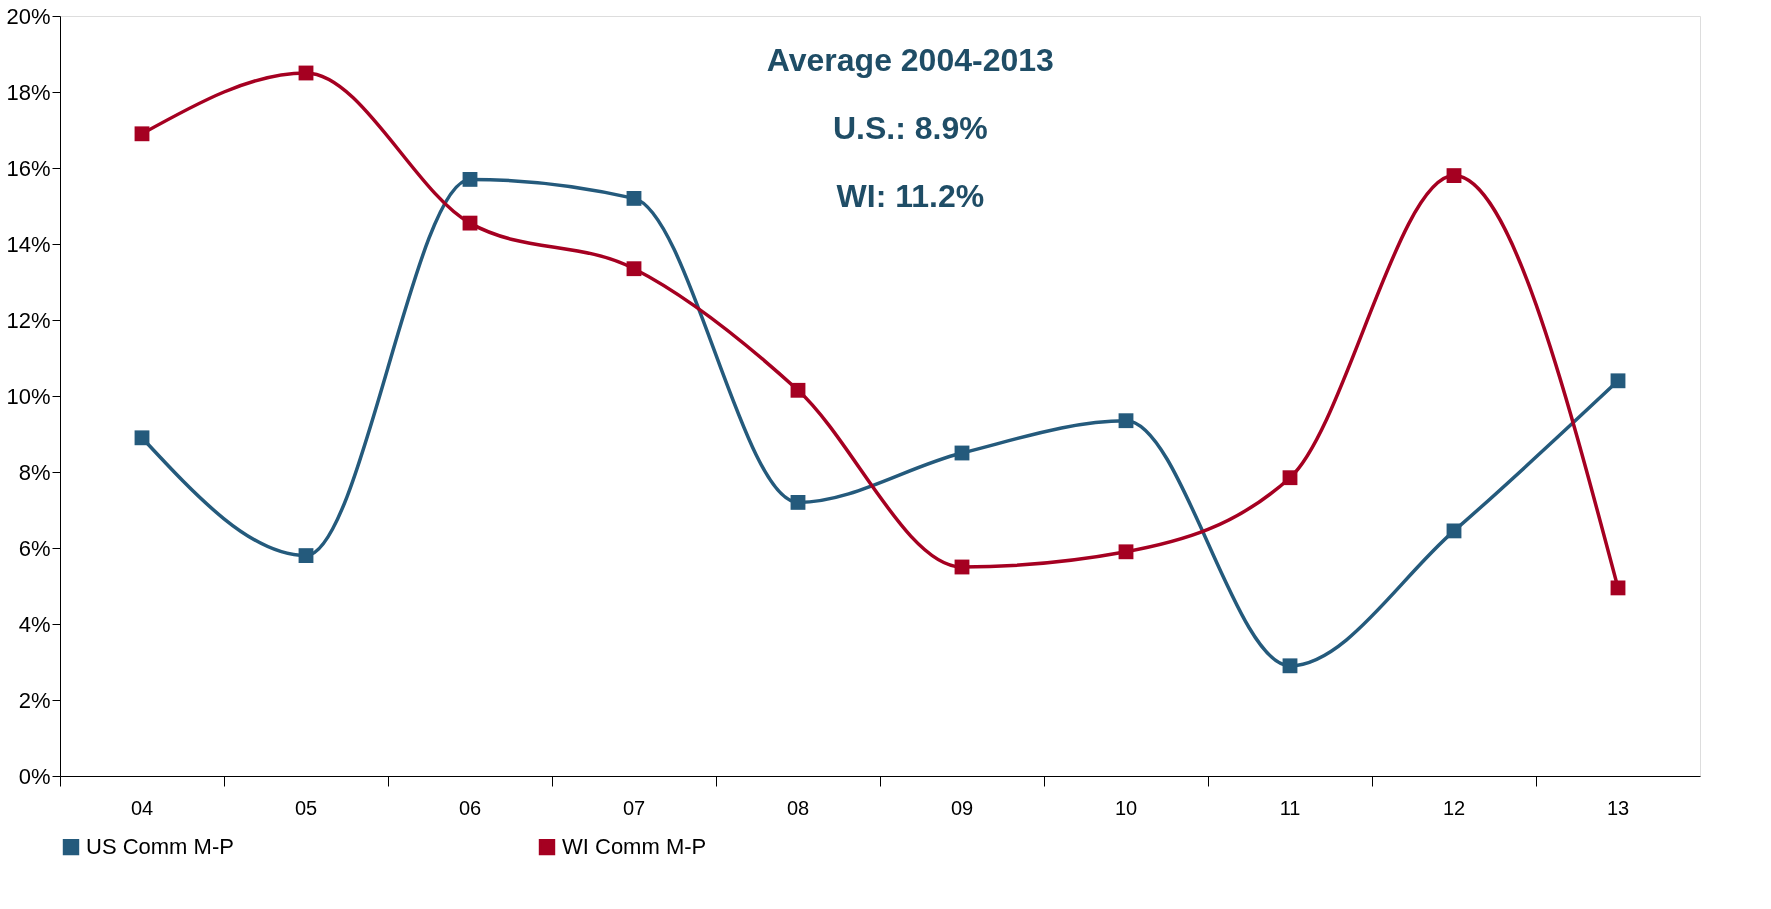  Describe the element at coordinates (28, 168) in the screenshot. I see `y-tick-label: 16%` at that location.